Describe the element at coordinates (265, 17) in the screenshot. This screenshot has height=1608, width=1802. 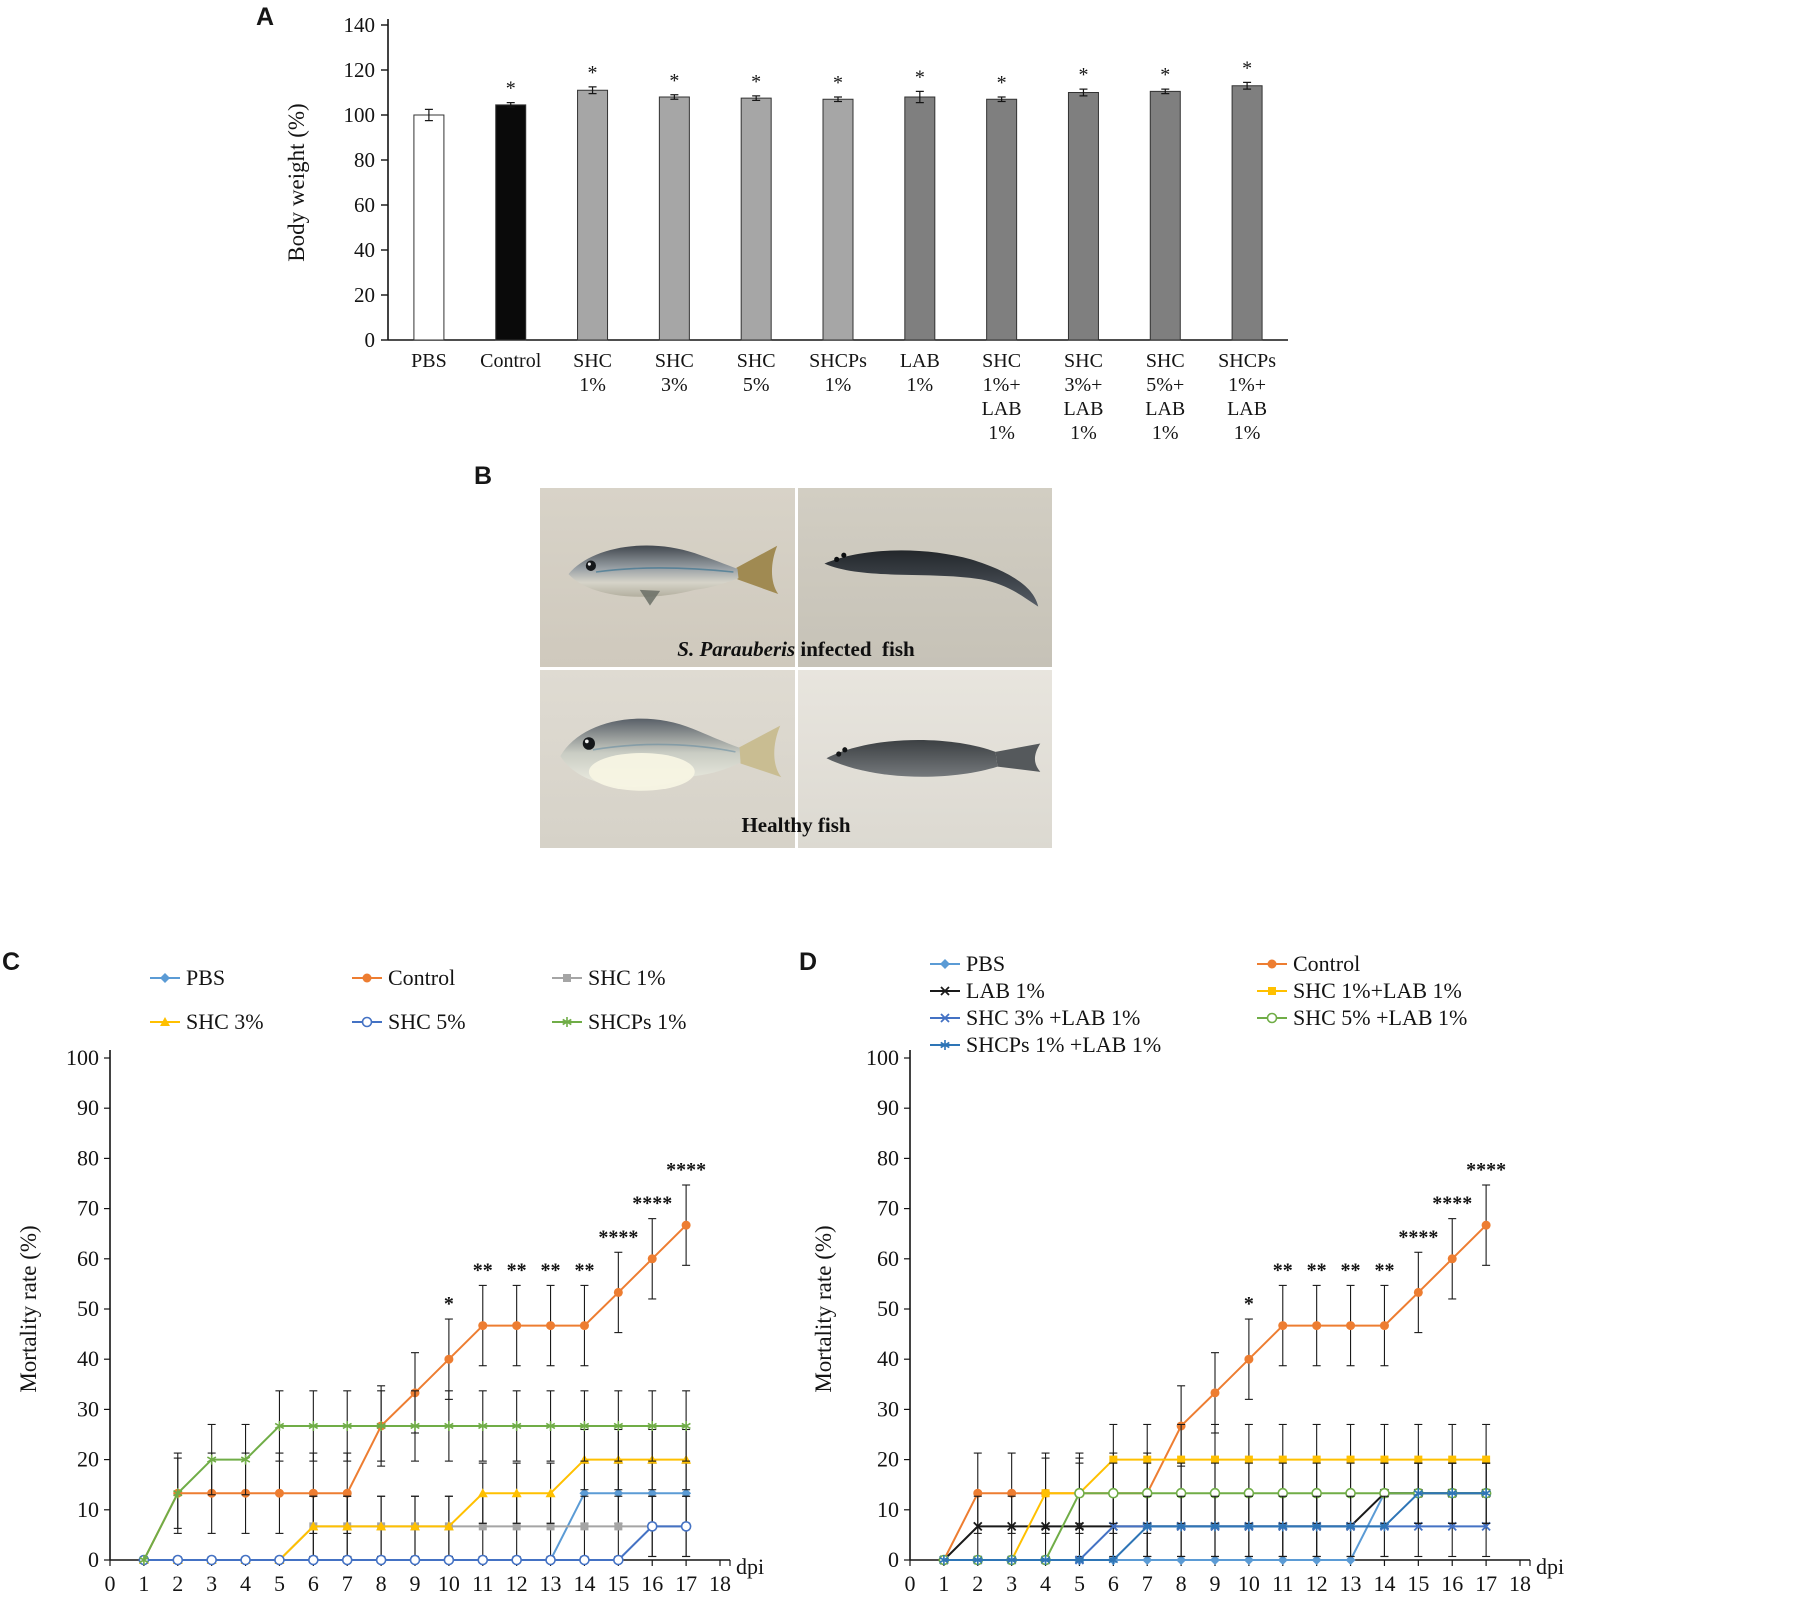
I see `panel-a-label: A` at that location.